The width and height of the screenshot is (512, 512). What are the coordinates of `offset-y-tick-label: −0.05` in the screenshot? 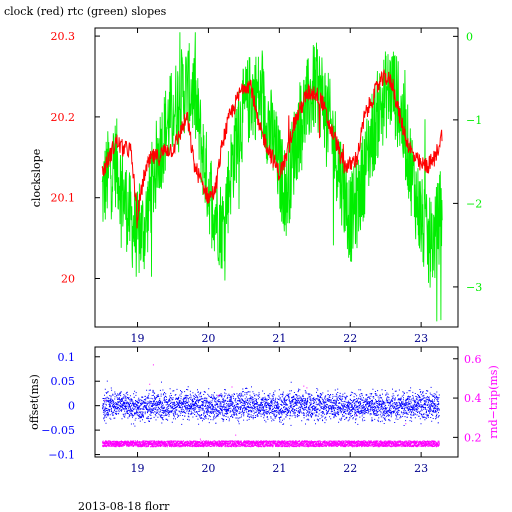 It's located at (58, 430).